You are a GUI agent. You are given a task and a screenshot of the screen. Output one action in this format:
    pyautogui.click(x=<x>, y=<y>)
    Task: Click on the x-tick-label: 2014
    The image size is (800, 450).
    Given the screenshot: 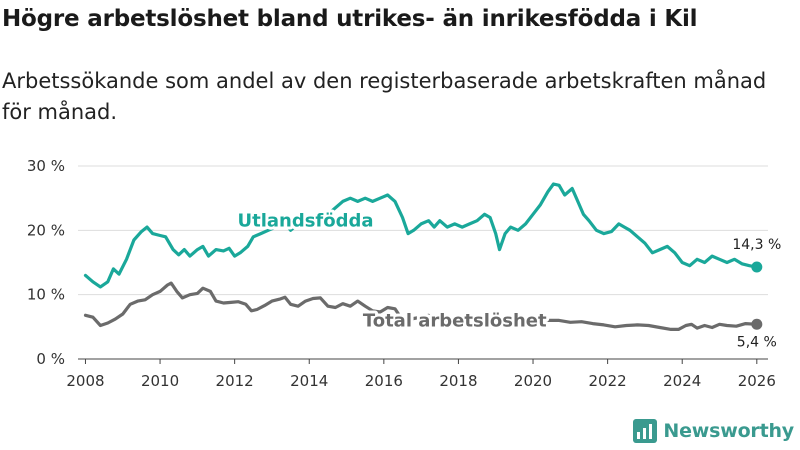 What is the action you would take?
    pyautogui.click(x=309, y=381)
    